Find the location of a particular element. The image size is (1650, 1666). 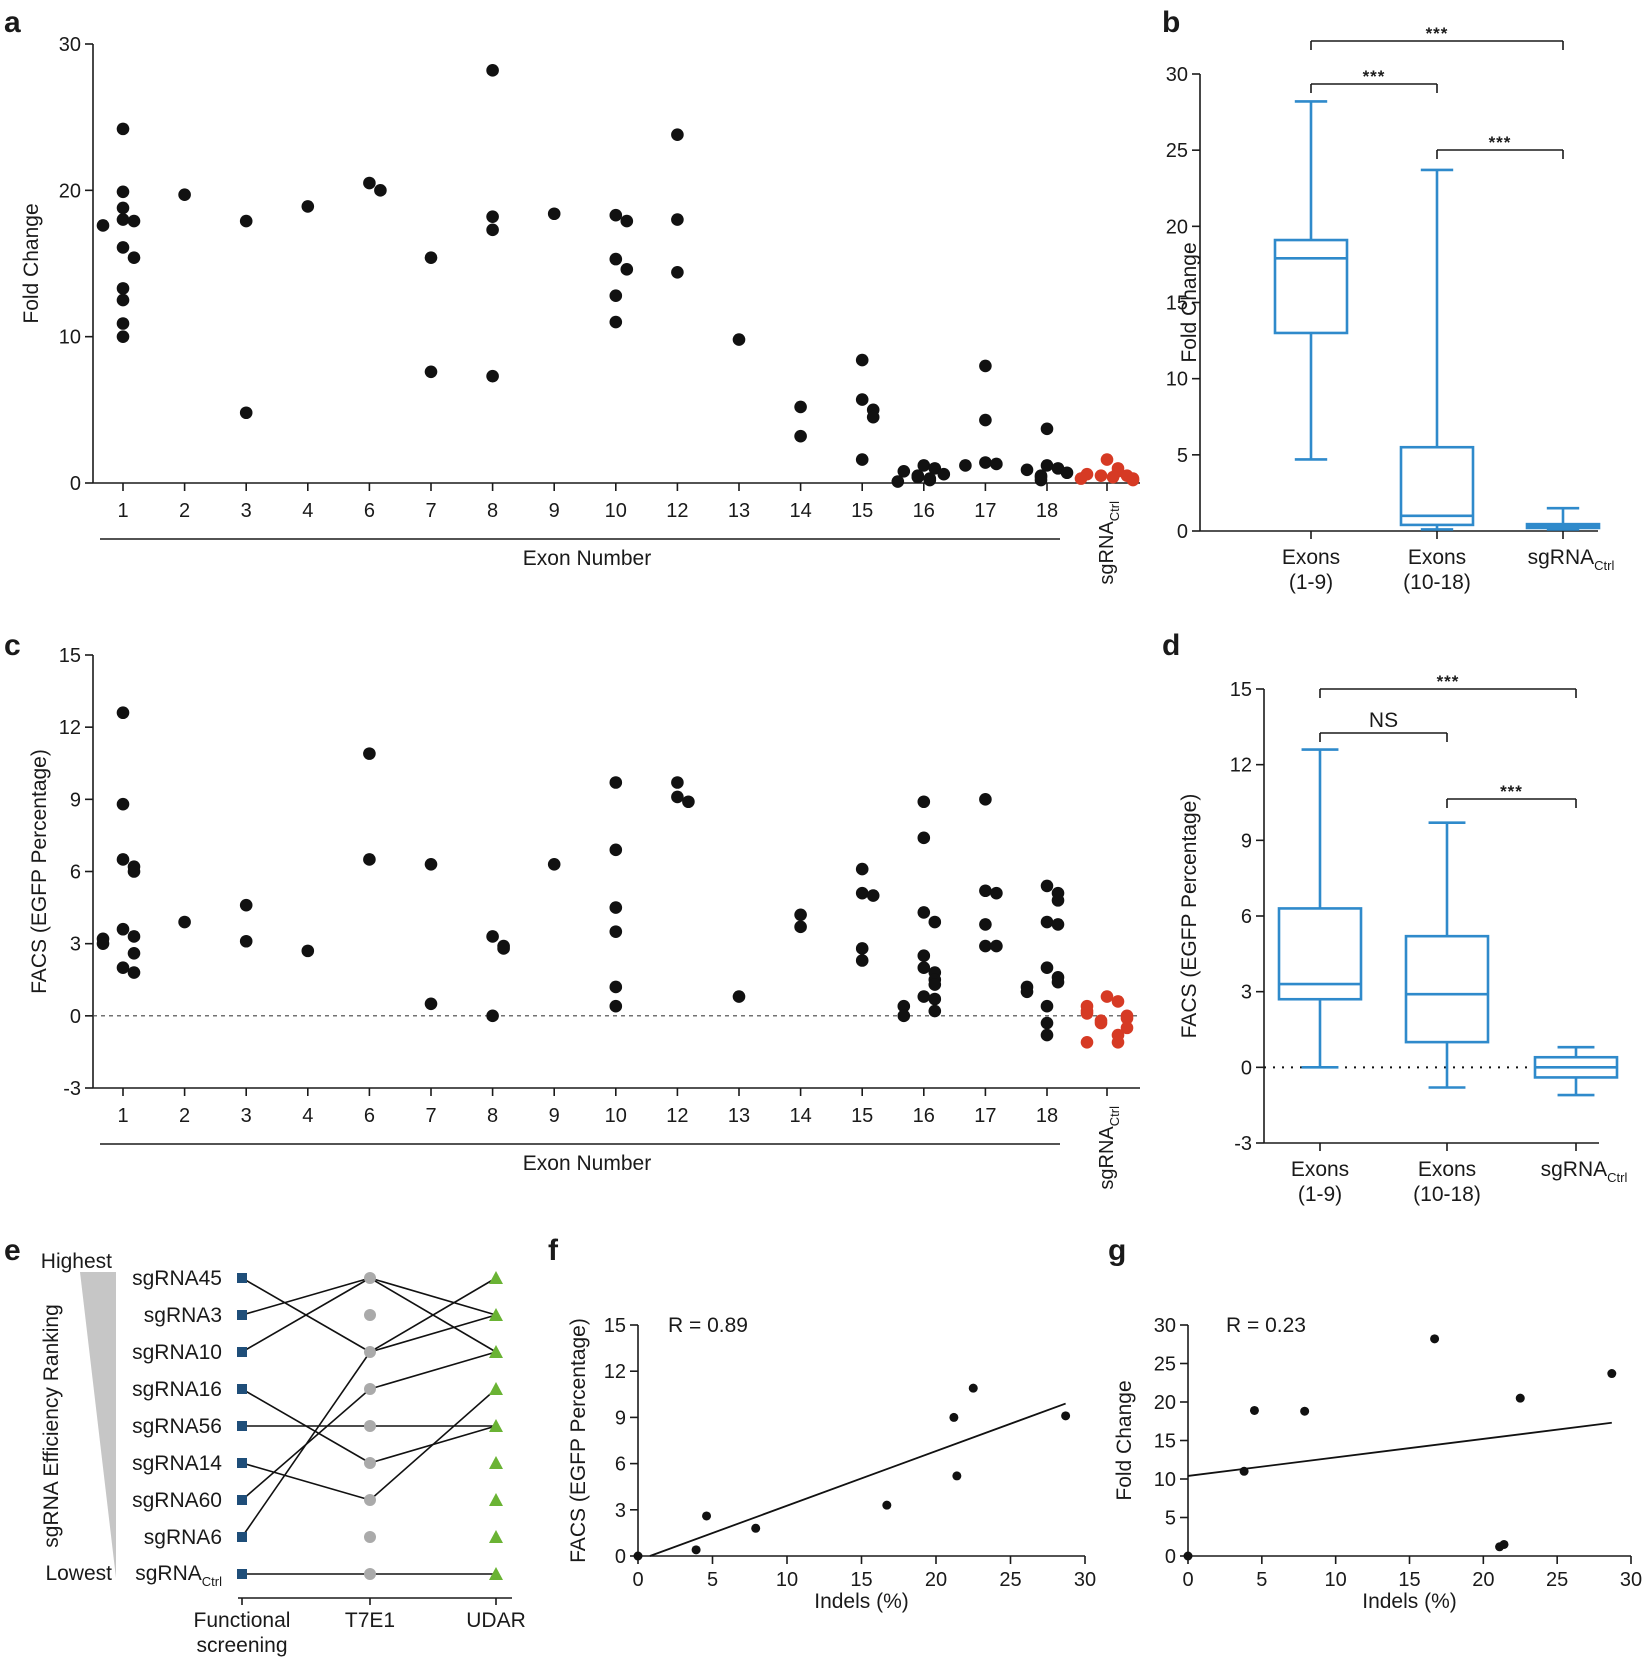

d-y-tick-label: 3 is located at coordinates (1246, 993).